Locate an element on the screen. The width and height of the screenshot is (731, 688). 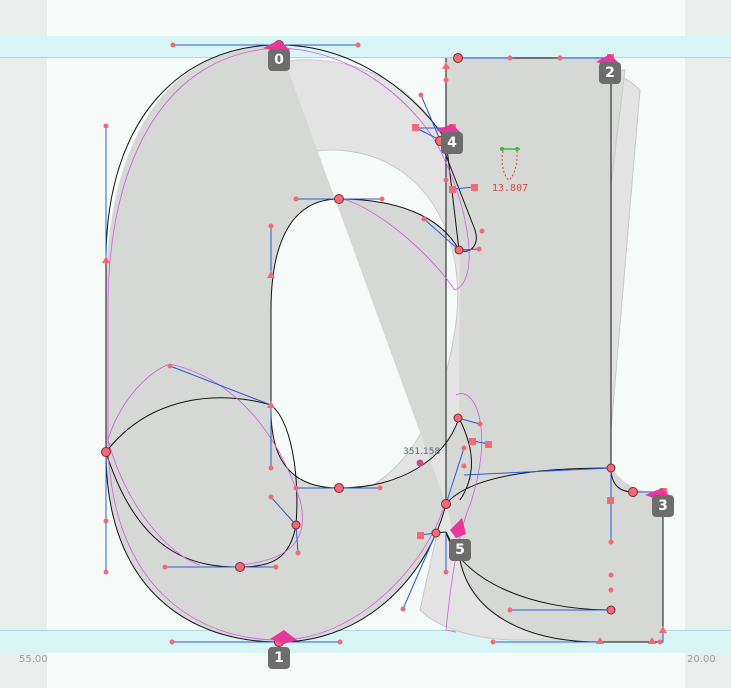
contour-start-badge-1: 1 is located at coordinates (279, 658).